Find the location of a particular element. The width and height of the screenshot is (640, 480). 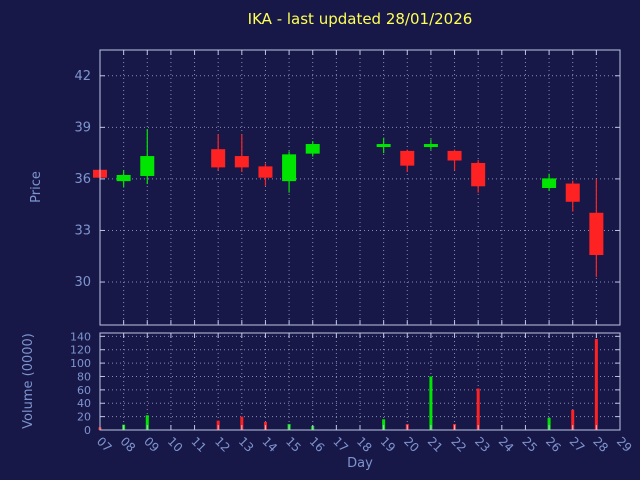

day-tick-label: 29 is located at coordinates (624, 444).